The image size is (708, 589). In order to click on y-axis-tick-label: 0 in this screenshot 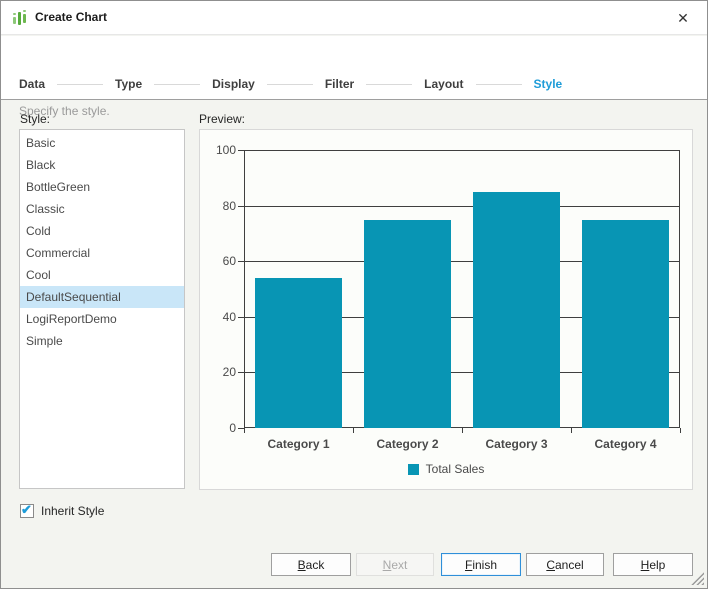, I will do `click(232, 428)`.